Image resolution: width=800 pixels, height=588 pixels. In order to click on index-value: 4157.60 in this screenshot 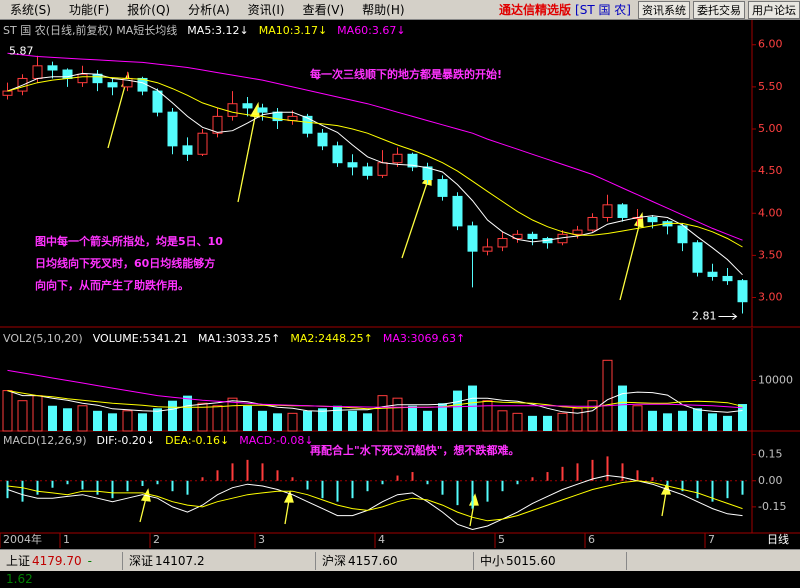, I will do `click(373, 560)`.